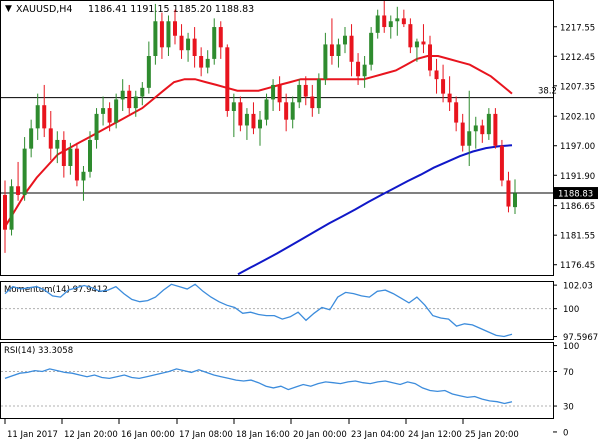 The width and height of the screenshot is (600, 447). Describe the element at coordinates (577, 237) in the screenshot. I see `price-axis-label: 1181.55` at that location.